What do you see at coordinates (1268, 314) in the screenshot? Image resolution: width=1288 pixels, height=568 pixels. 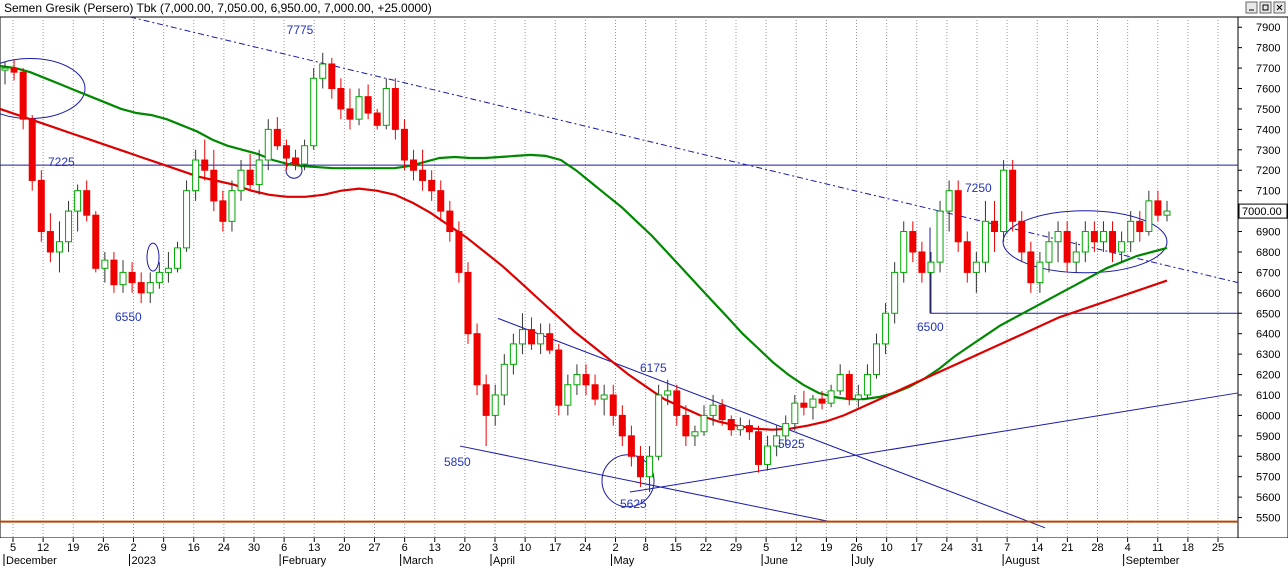 I see `y-tick-label: 6500` at bounding box center [1268, 314].